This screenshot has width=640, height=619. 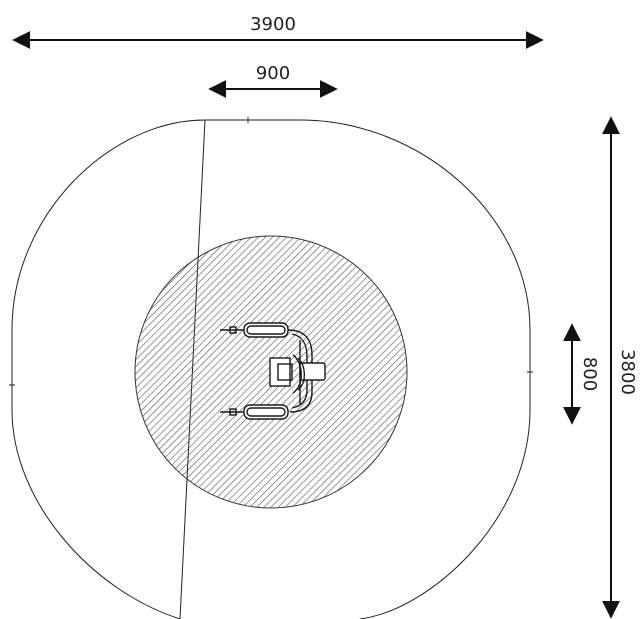 What do you see at coordinates (266, 330) in the screenshot?
I see `upper-handle` at bounding box center [266, 330].